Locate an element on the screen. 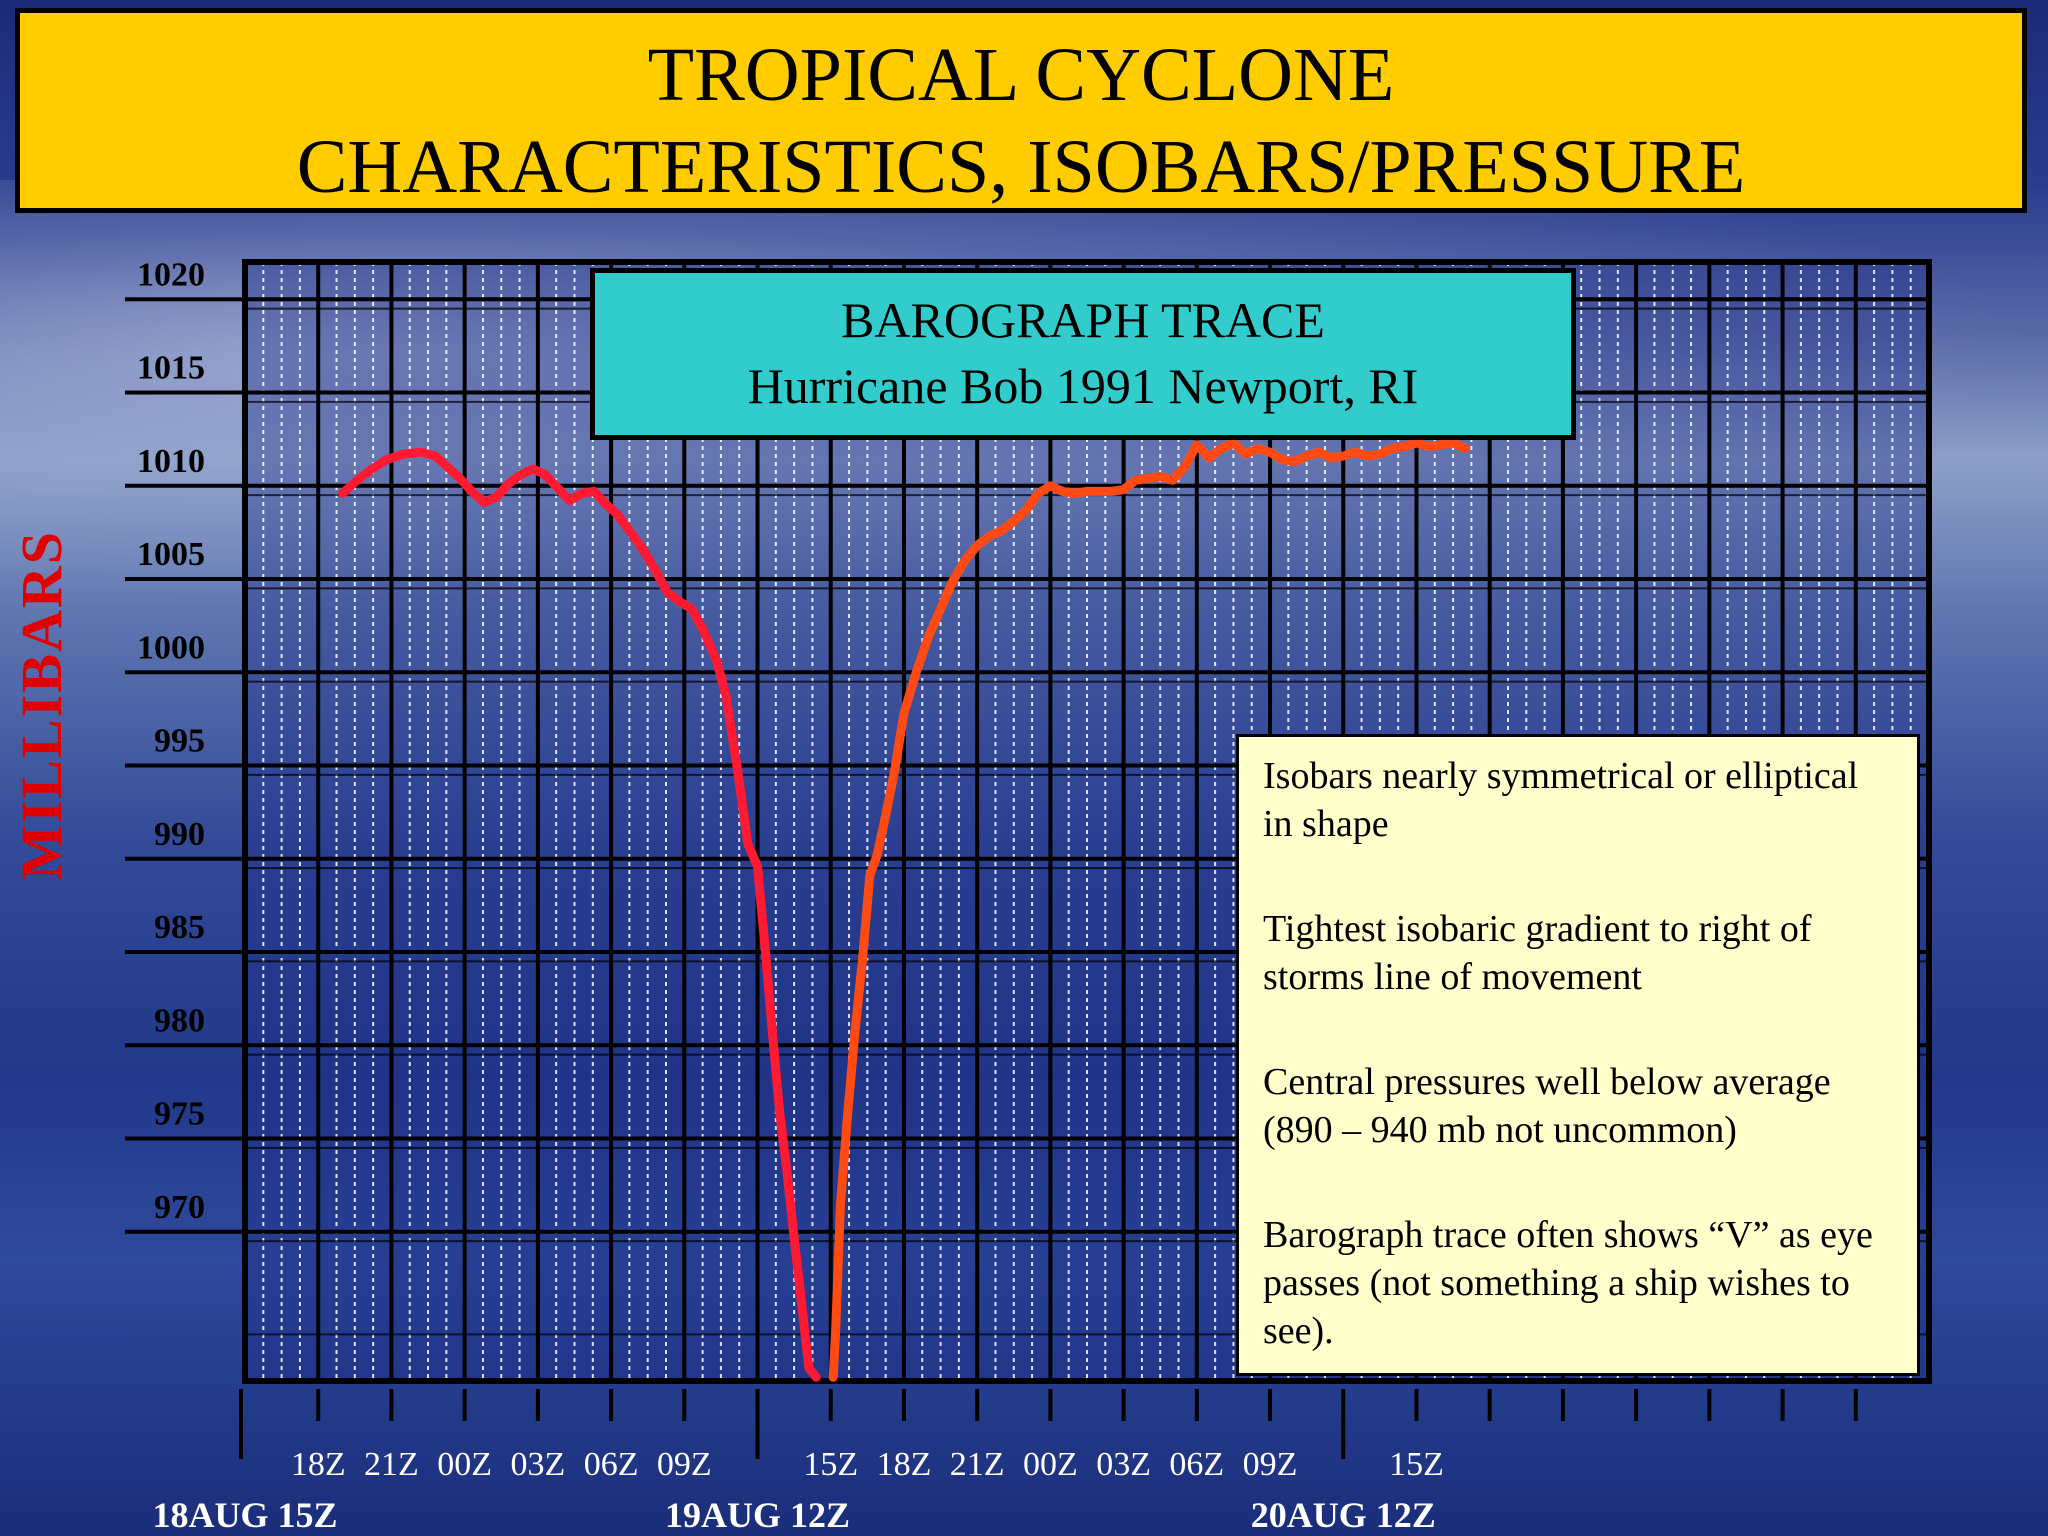  slide-title-line2: CHARACTERISTICS, ISOBARS/PRESSURE is located at coordinates (1021, 167).